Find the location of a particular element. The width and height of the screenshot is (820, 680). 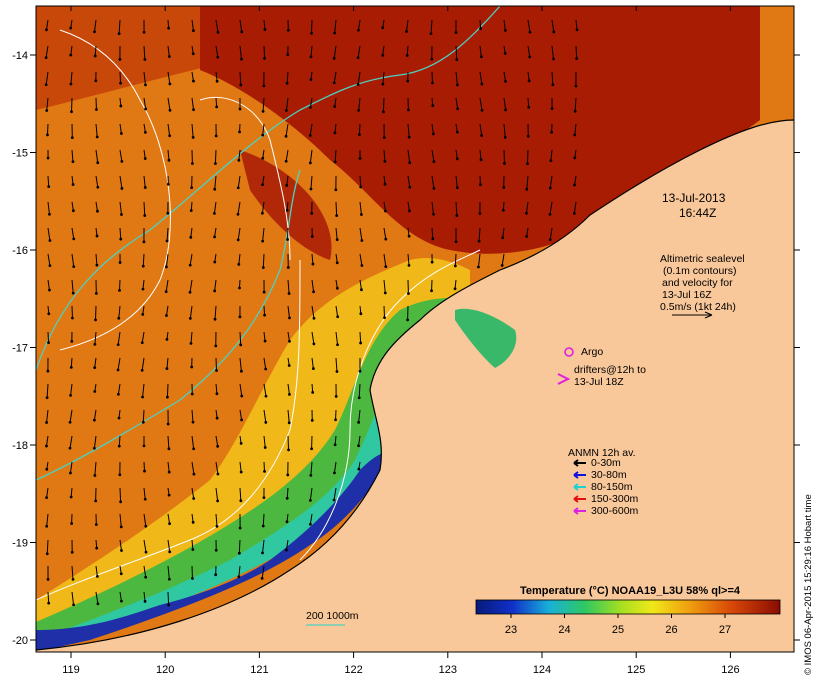

isobath-legend: 200 1000m is located at coordinates (332, 618).